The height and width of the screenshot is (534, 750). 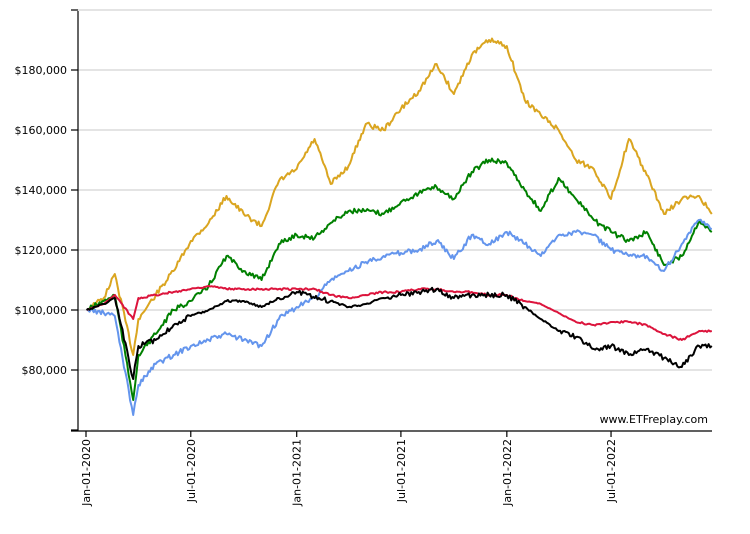 I want to click on x-tick-label: Jul-01-2020, so click(x=191, y=471).